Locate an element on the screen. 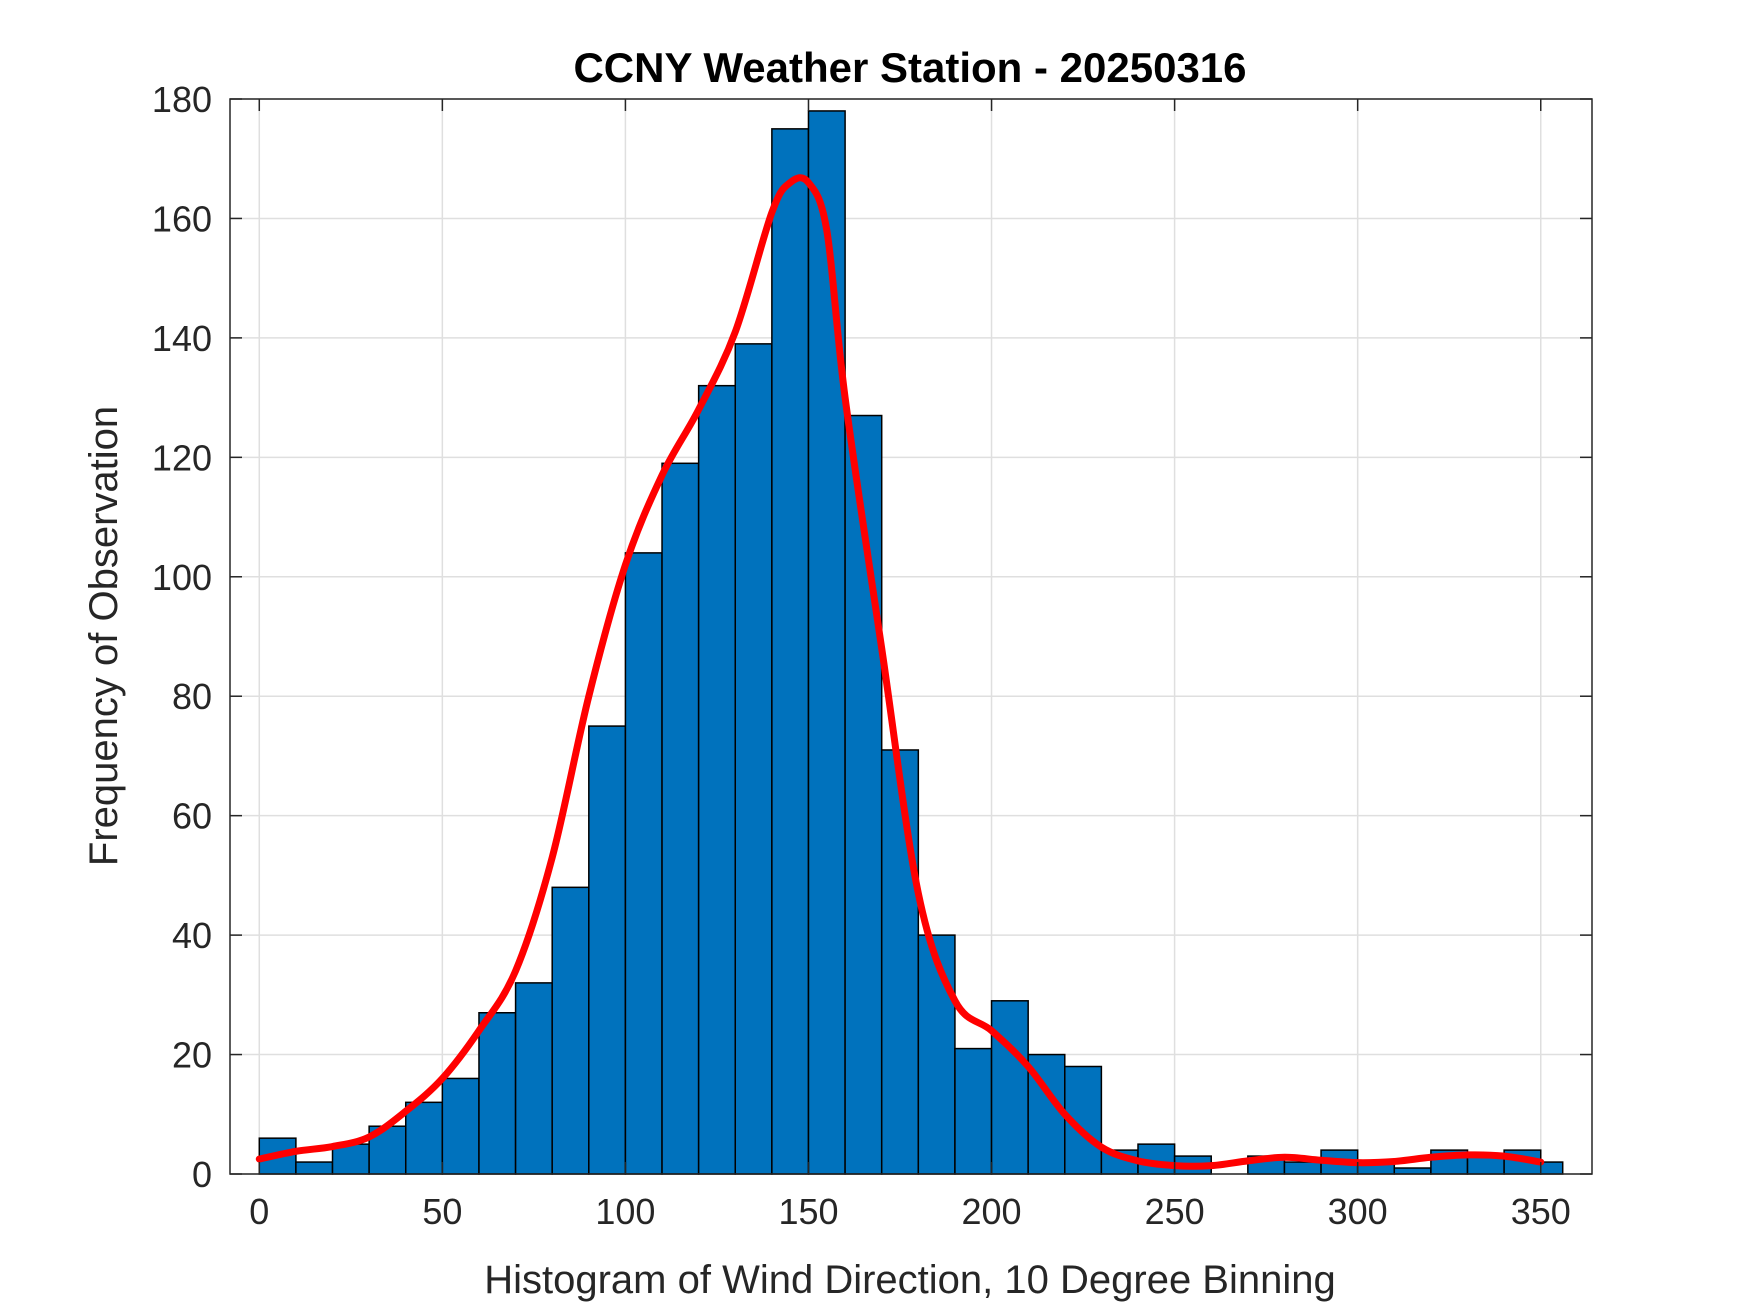  x-tick-label: 200 is located at coordinates (992, 1211).